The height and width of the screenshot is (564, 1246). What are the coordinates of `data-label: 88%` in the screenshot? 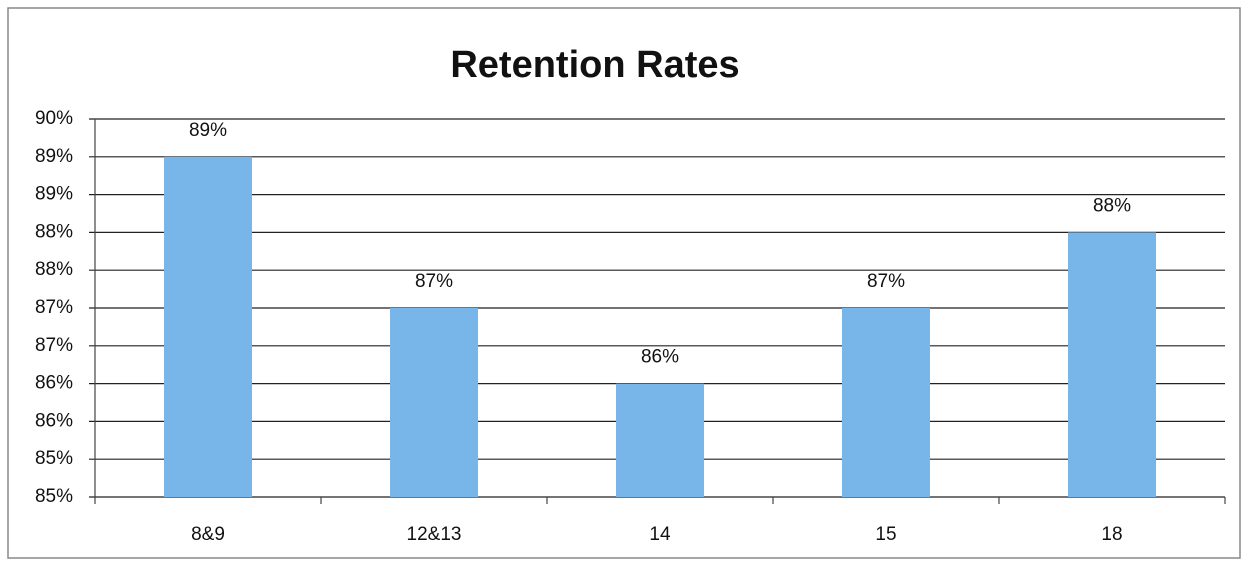 It's located at (1112, 205).